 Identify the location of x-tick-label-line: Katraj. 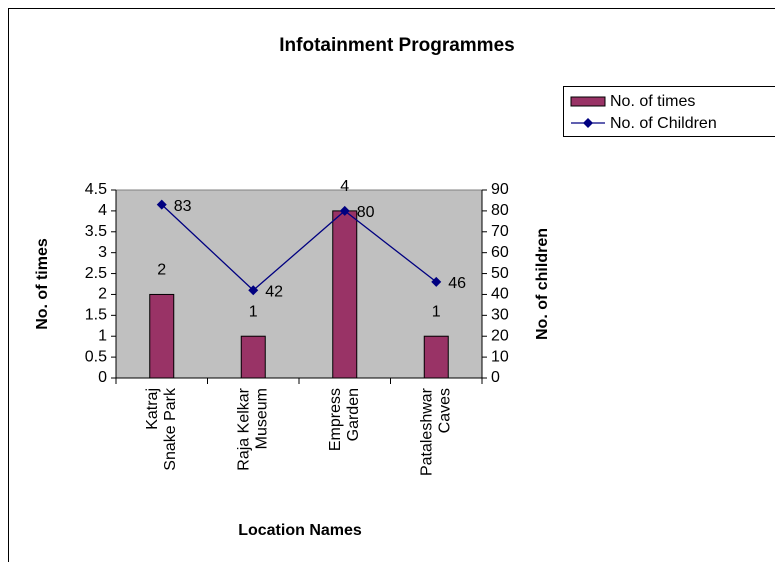
(152, 409).